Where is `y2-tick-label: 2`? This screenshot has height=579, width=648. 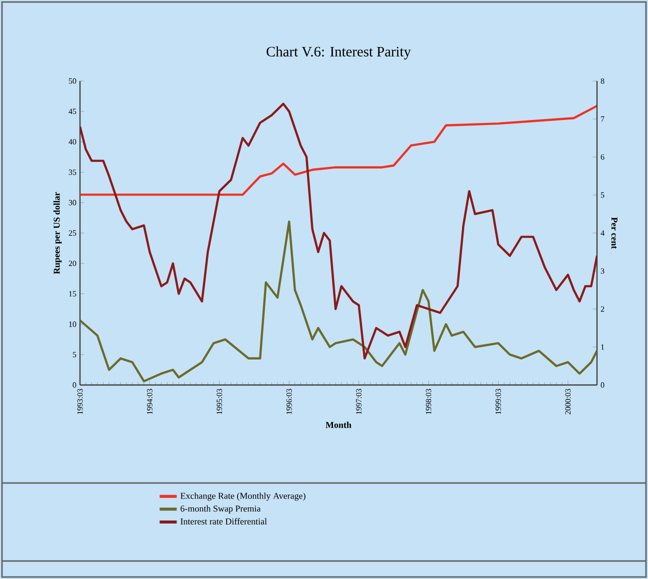 y2-tick-label: 2 is located at coordinates (602, 309).